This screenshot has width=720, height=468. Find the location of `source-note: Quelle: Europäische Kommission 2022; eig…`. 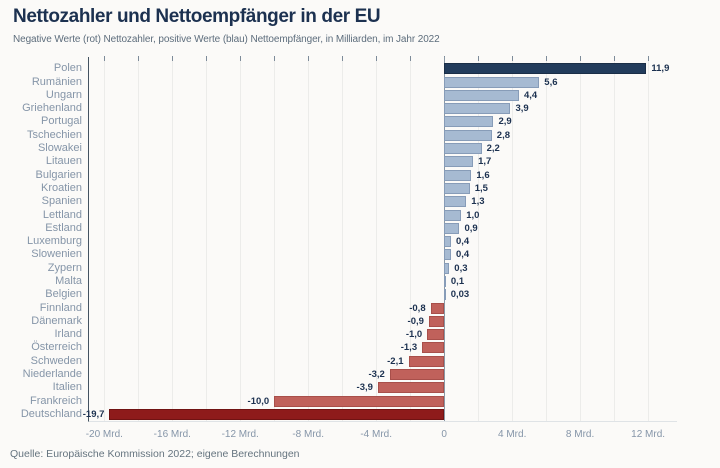

source-note: Quelle: Europäische Kommission 2022; eig… is located at coordinates (155, 454).